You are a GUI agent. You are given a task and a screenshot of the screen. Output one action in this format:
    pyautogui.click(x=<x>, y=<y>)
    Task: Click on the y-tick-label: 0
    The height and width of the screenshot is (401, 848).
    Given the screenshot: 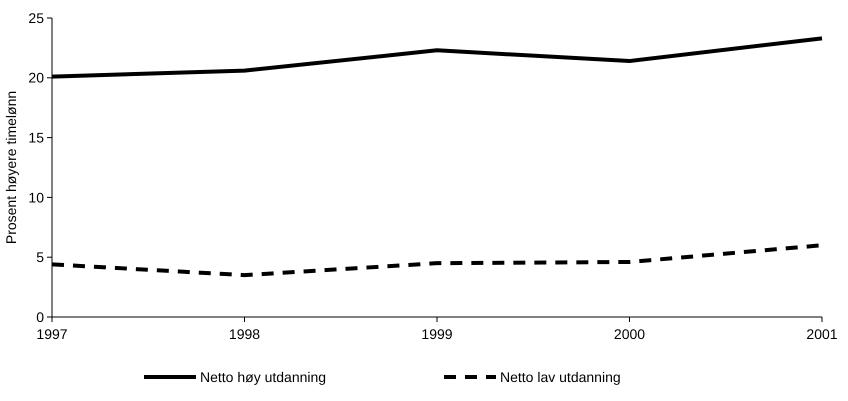 What is the action you would take?
    pyautogui.click(x=40, y=316)
    